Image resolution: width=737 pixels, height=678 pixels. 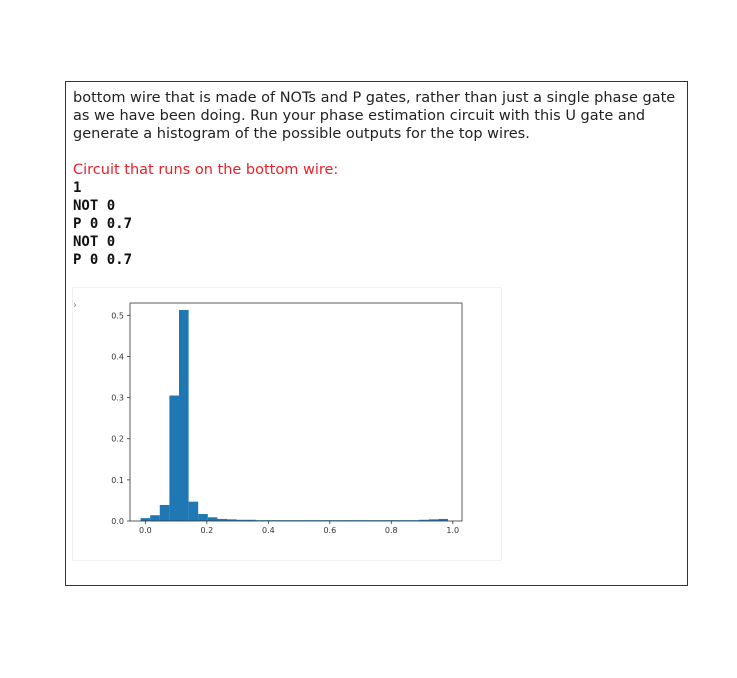 I want to click on circuit-heading: Circuit that runs on the bottom wire:, so click(x=206, y=170).